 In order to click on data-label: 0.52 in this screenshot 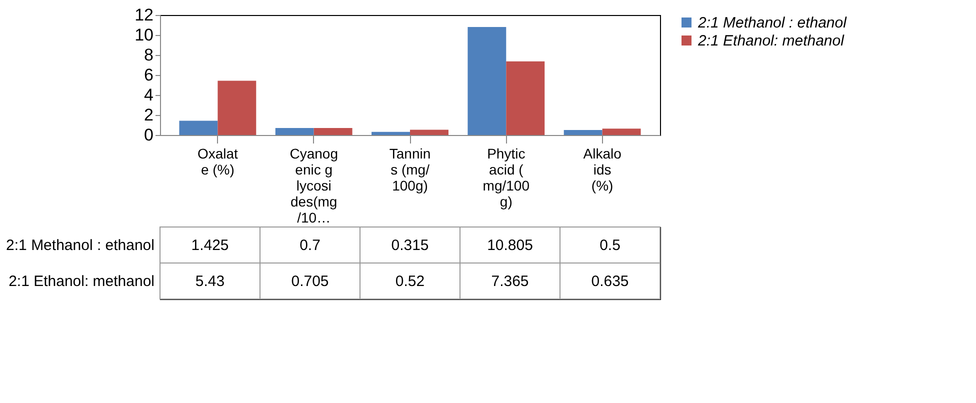, I will do `click(410, 281)`.